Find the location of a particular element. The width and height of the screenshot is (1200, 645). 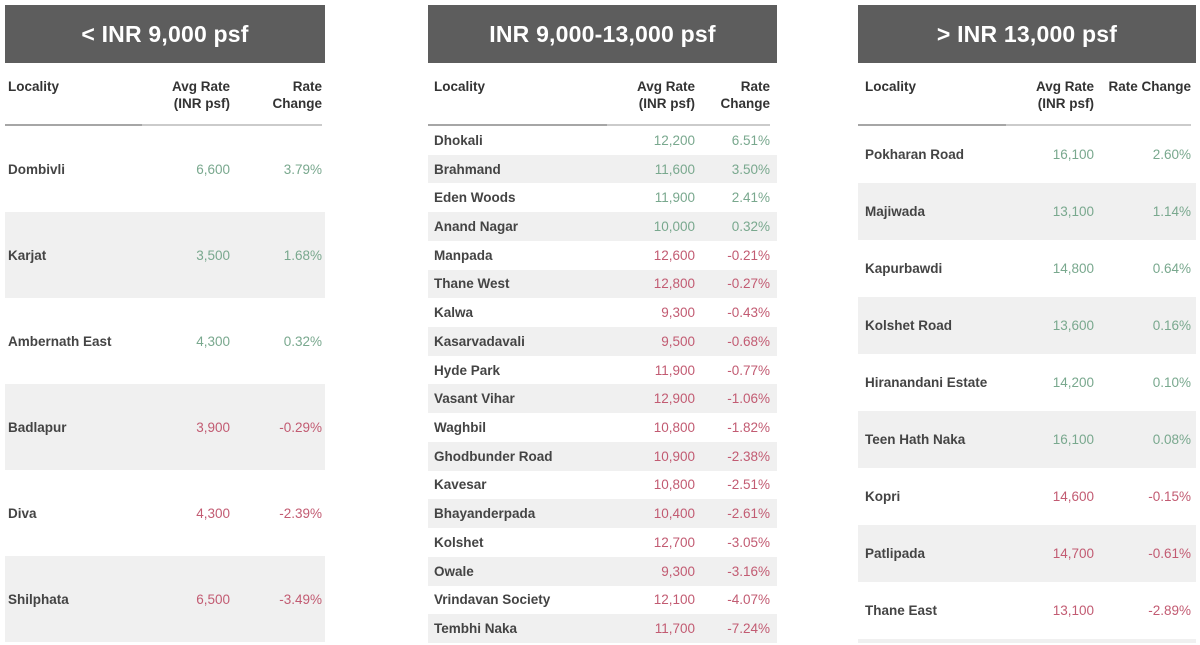

locality-label: Tembhi Naka is located at coordinates (476, 629).